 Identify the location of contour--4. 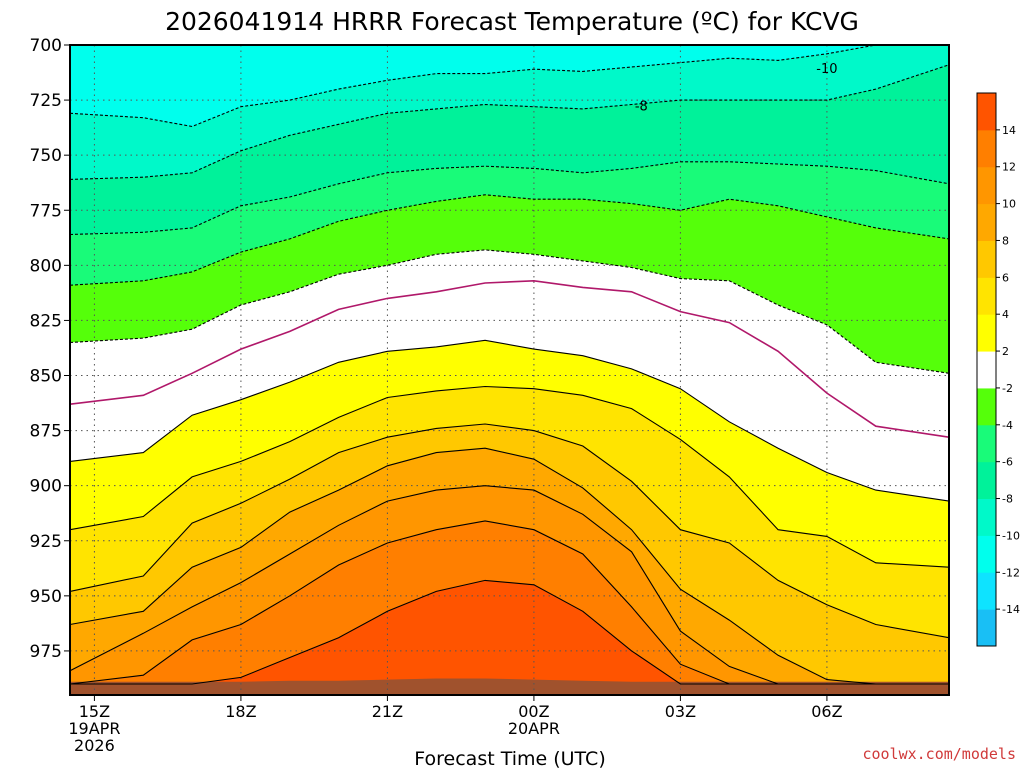
(509, 240).